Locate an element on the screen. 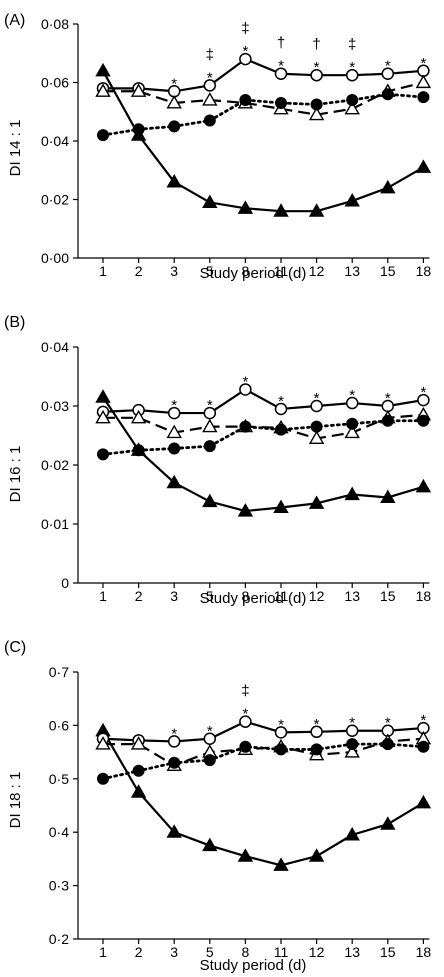 This screenshot has height=977, width=444. panel-a-label: (A) is located at coordinates (14, 20).